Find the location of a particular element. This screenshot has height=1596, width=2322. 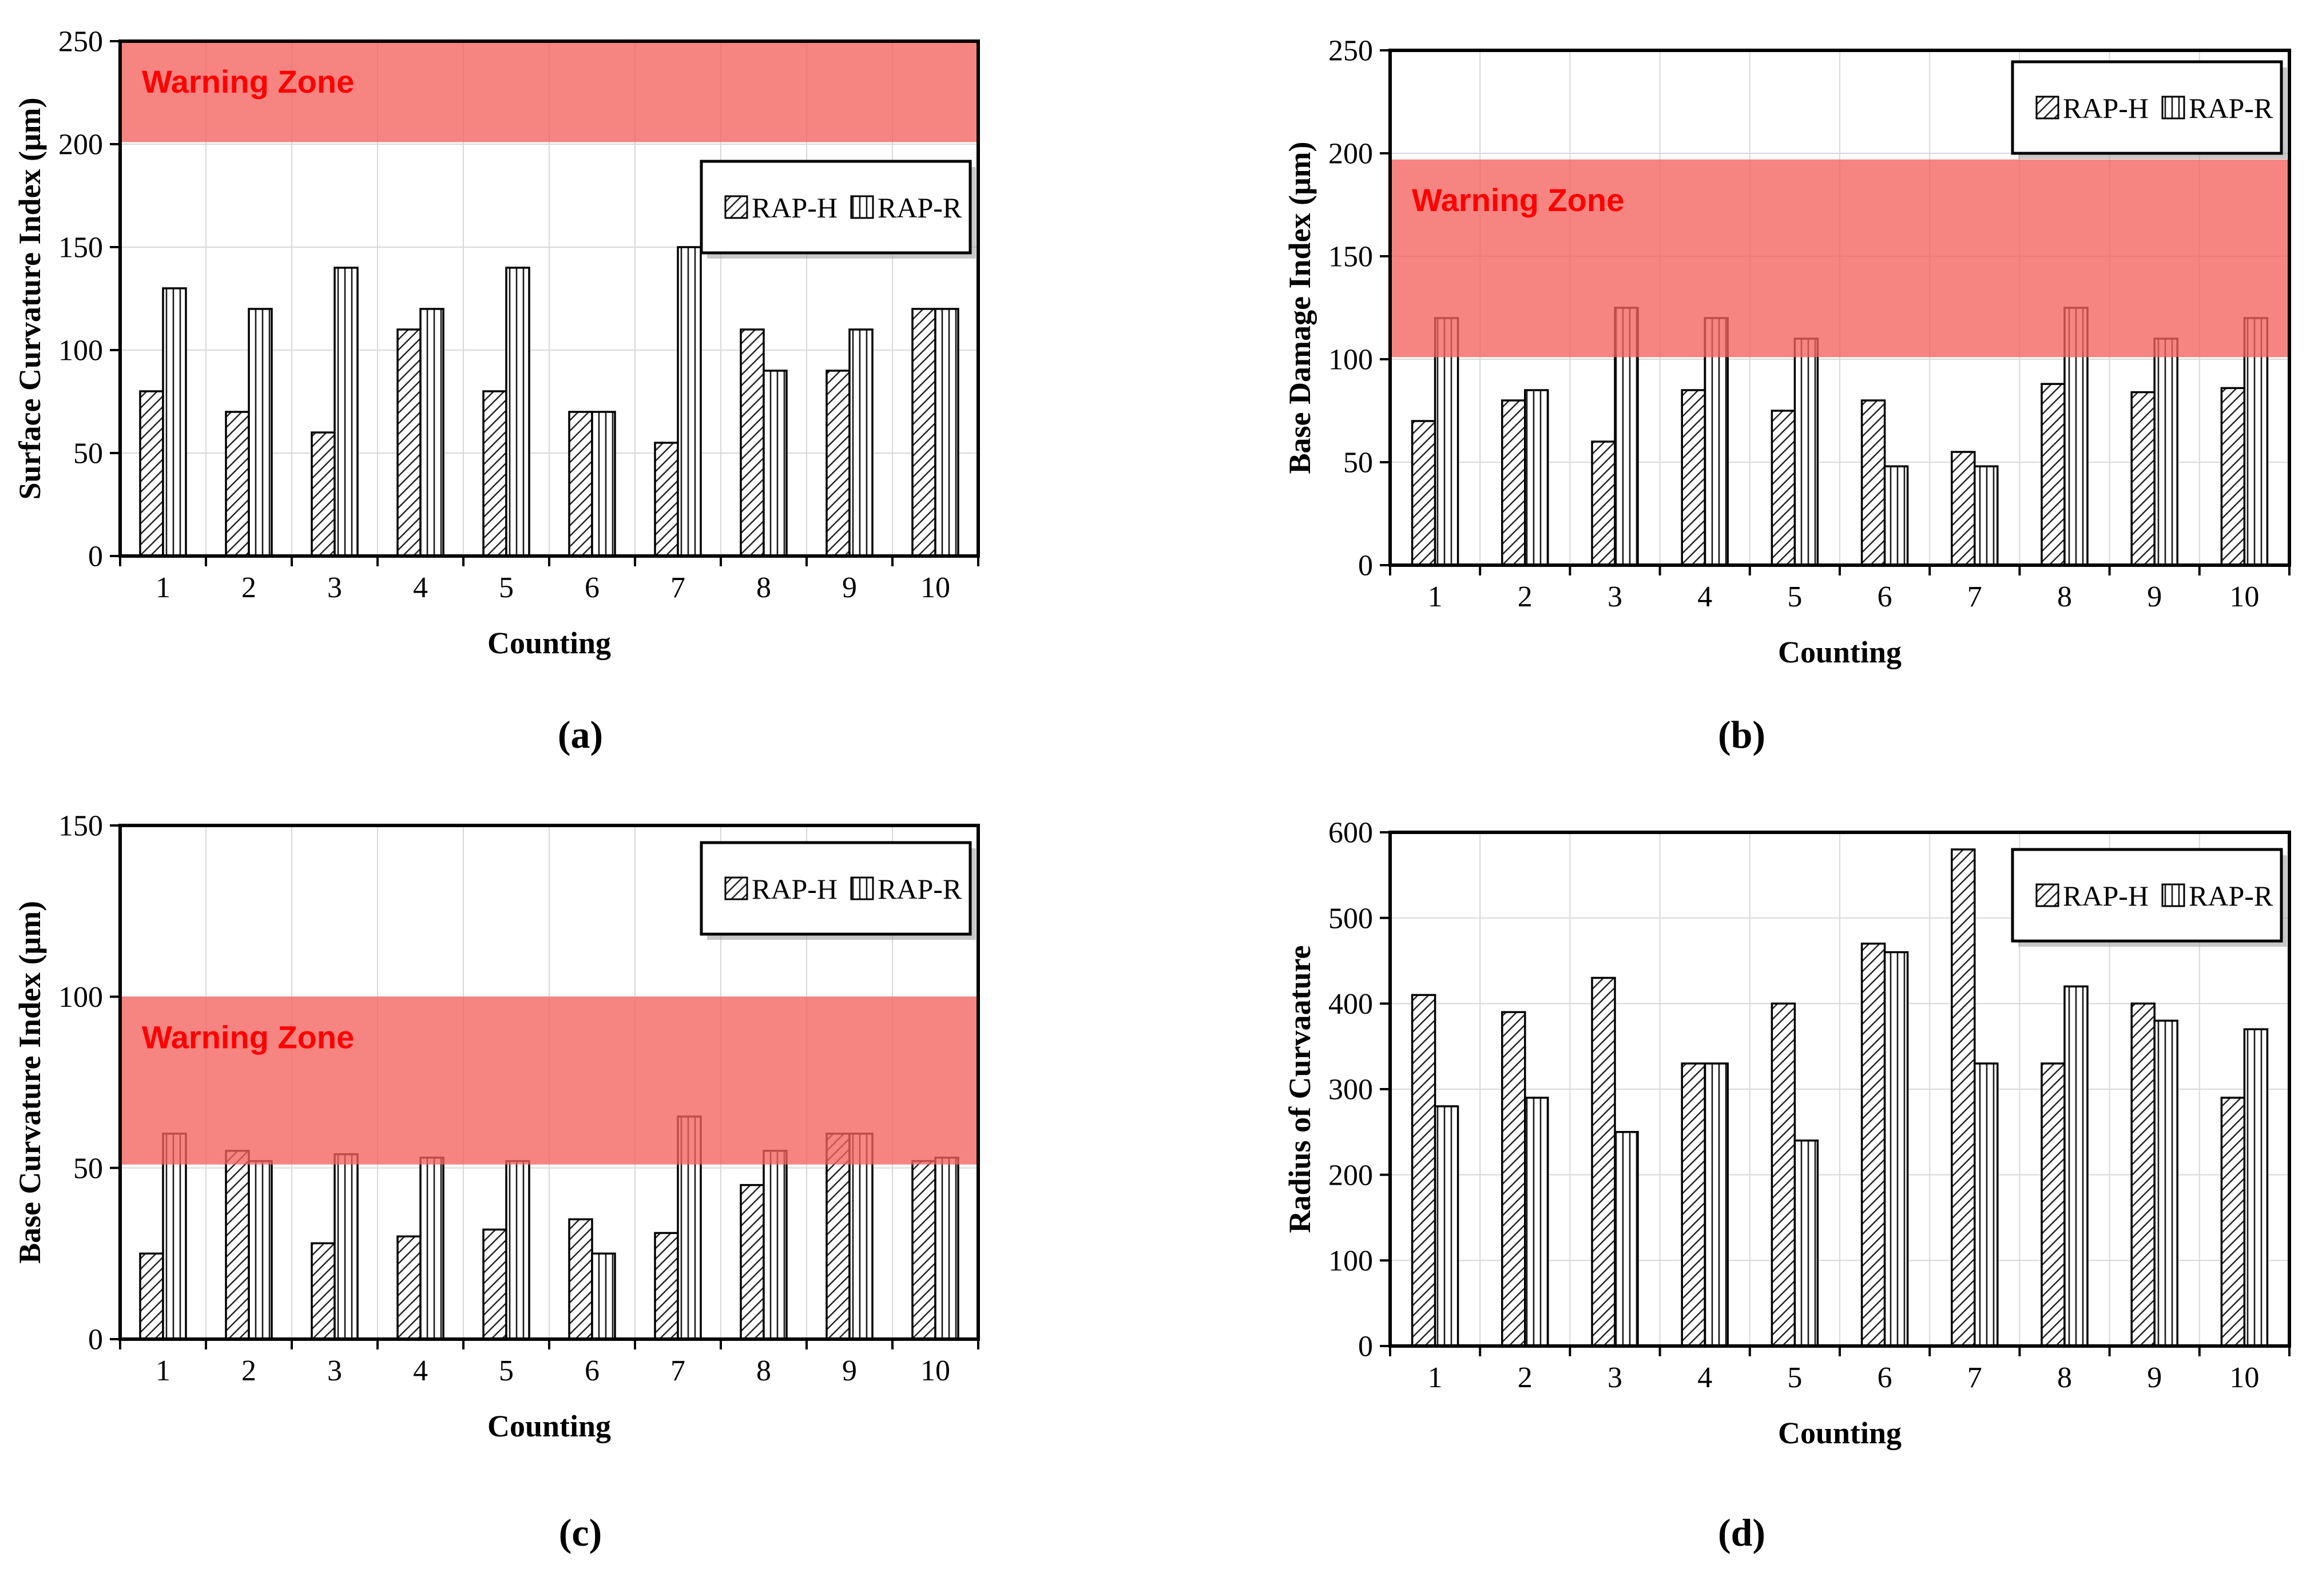

x-tick-label: 8 is located at coordinates (2064, 1377).